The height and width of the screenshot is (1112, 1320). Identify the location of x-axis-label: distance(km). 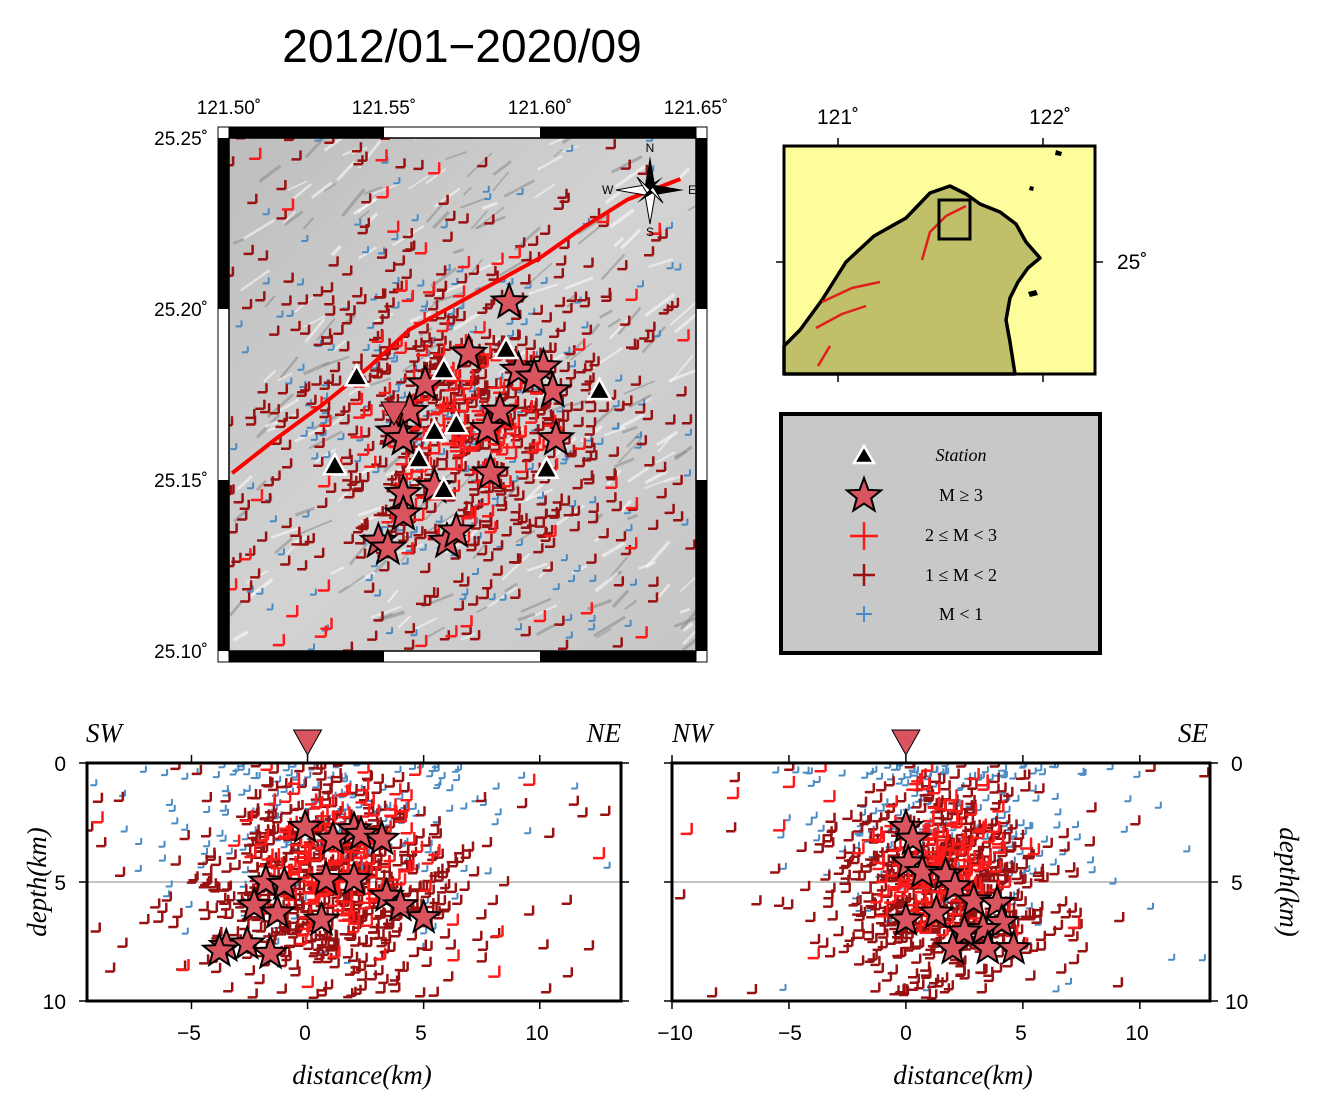
(962, 1075).